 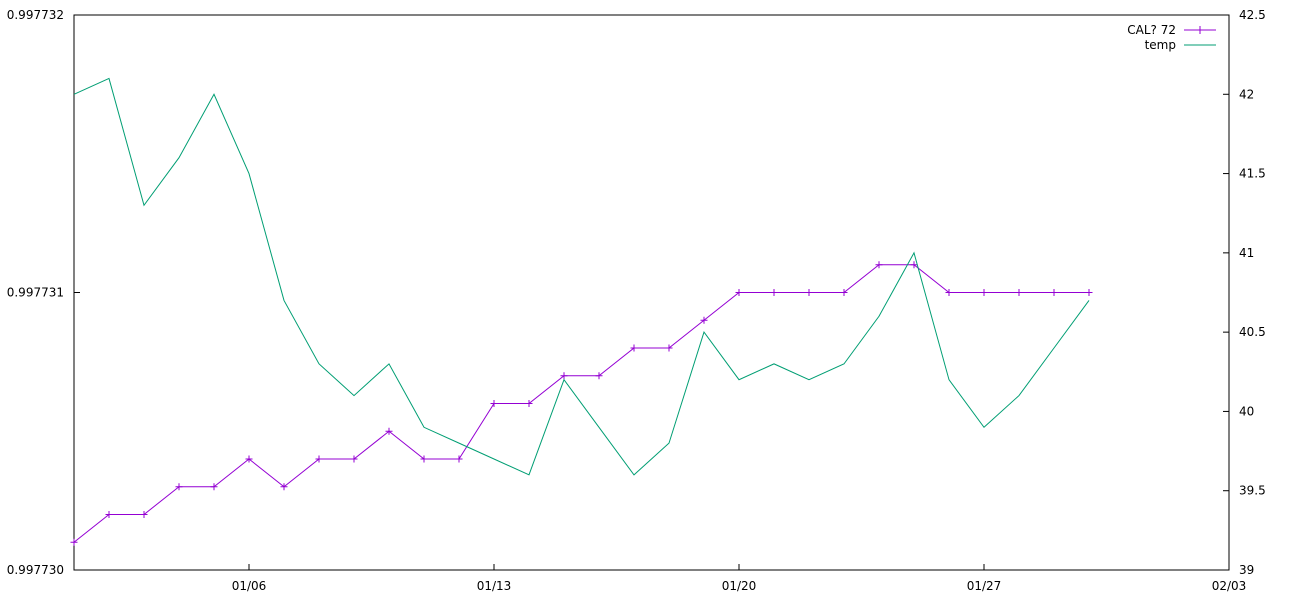 What do you see at coordinates (1246, 411) in the screenshot?
I see `right-tick-label: 40` at bounding box center [1246, 411].